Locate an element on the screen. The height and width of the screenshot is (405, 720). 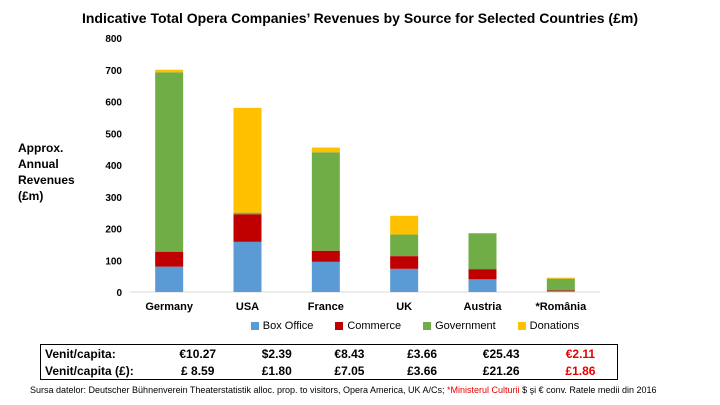
y-axis-label-line: Approx. is located at coordinates (41, 148).